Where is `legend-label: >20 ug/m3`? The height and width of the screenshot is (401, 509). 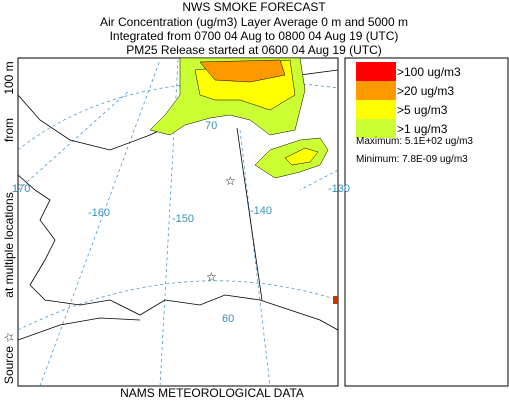 legend-label: >20 ug/m3 is located at coordinates (425, 91).